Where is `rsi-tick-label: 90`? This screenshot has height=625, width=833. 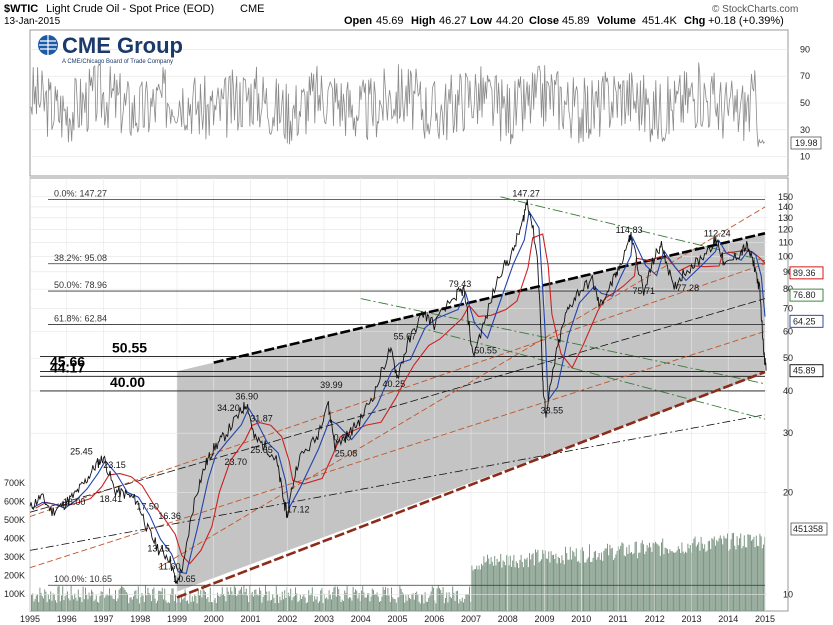
rsi-tick-label: 90 is located at coordinates (805, 49).